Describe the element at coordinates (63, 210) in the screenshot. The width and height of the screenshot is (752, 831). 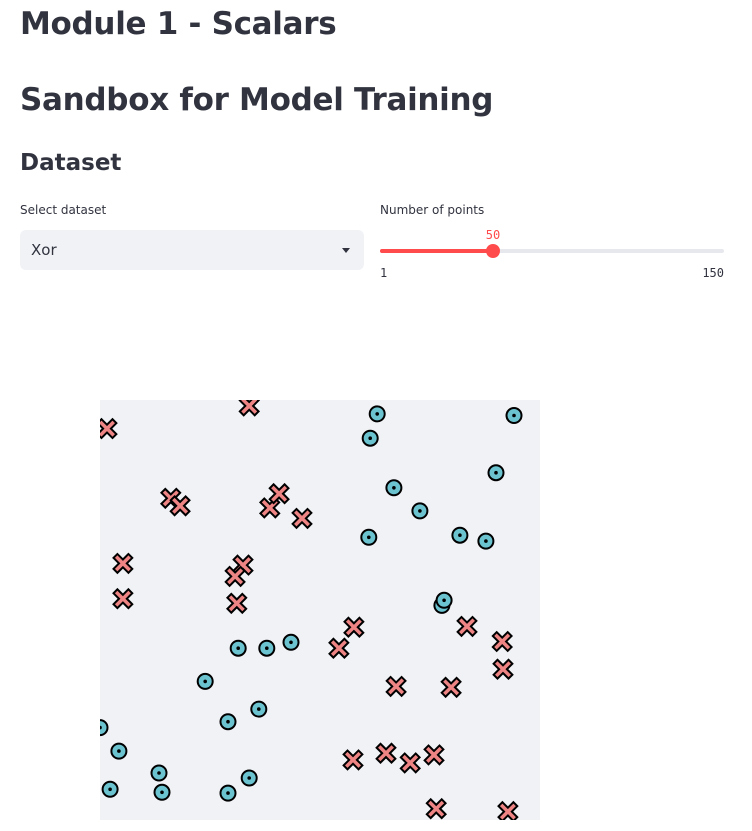
I see `dataset-select-label: Select dataset` at that location.